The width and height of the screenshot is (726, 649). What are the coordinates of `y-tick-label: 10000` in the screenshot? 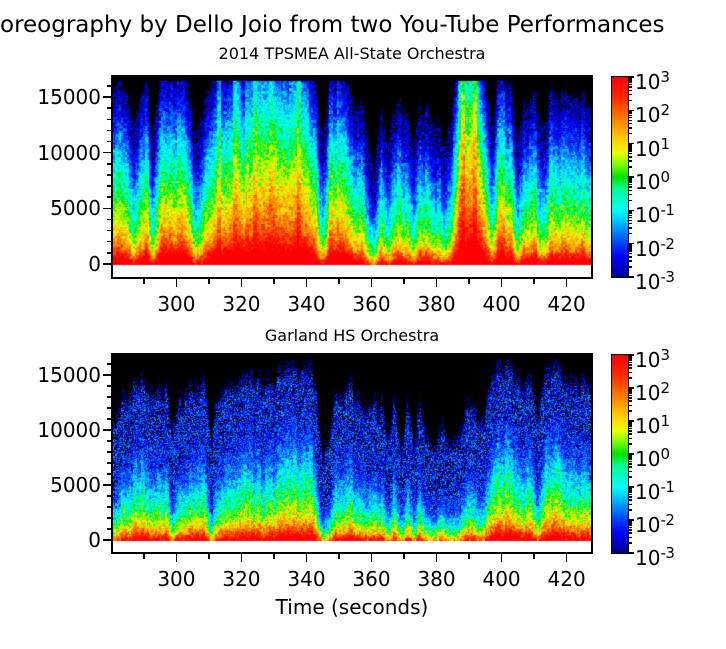 It's located at (69, 152).